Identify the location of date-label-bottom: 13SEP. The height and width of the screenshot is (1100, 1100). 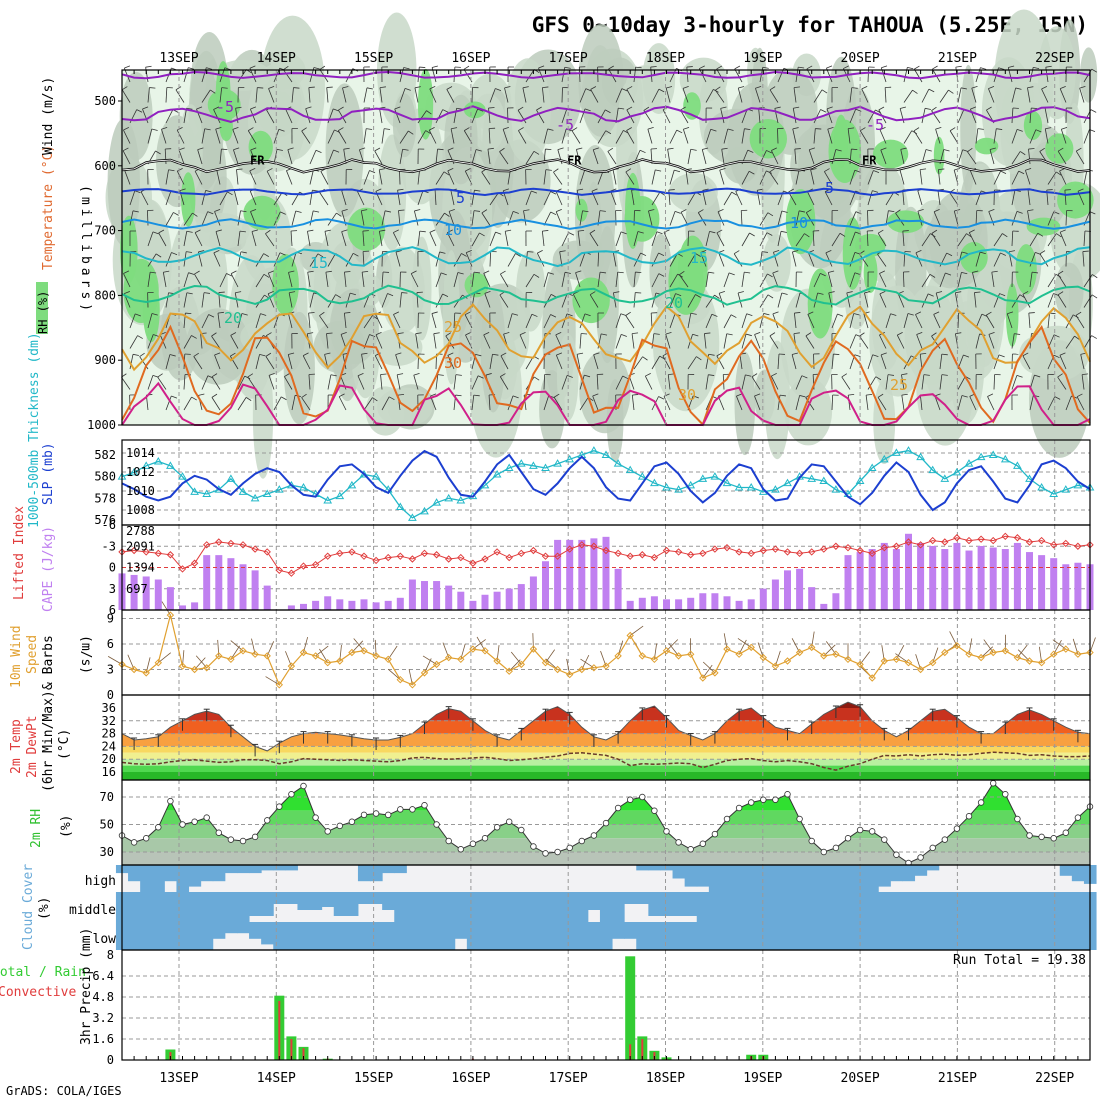
(178, 1078).